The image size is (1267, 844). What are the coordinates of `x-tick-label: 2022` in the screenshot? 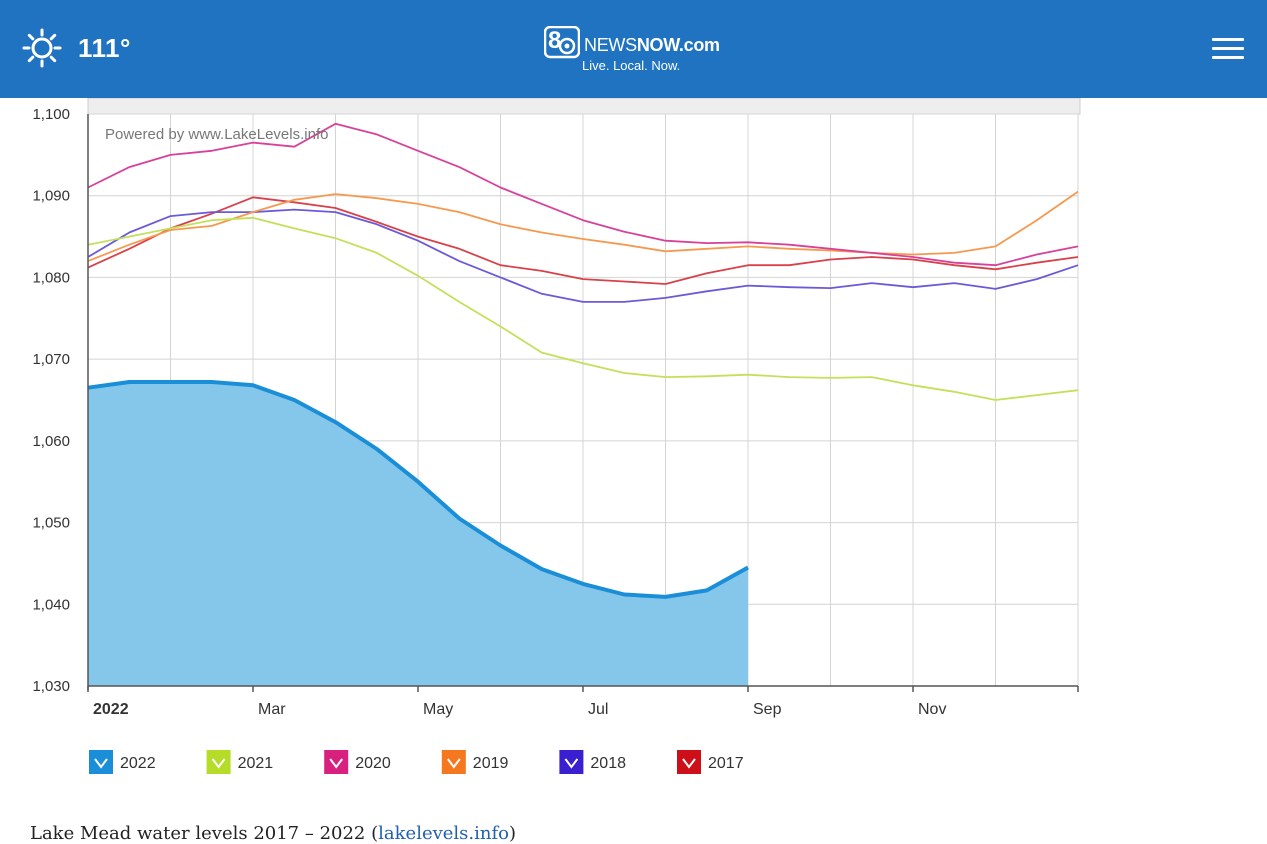 It's located at (111, 709).